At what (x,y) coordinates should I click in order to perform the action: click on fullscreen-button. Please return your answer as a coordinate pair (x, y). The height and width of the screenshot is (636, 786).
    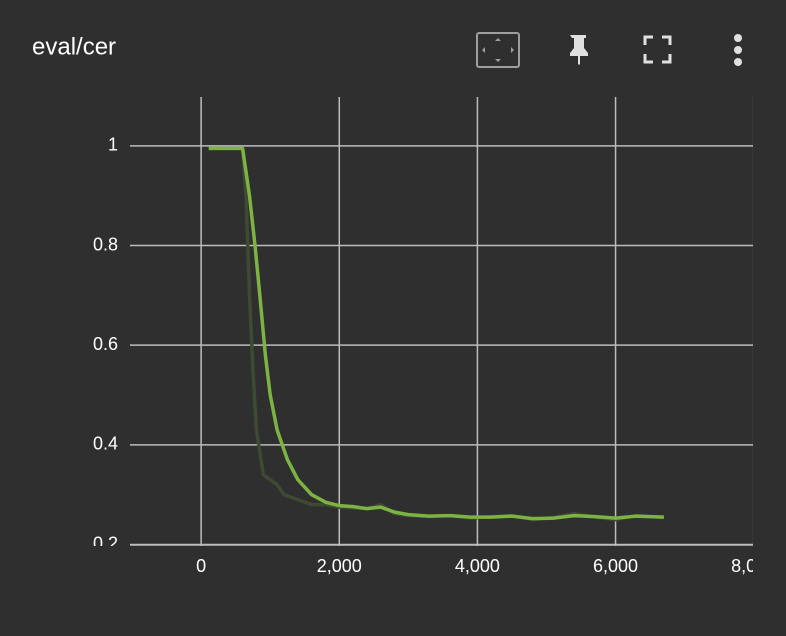
    Looking at the image, I should click on (657, 49).